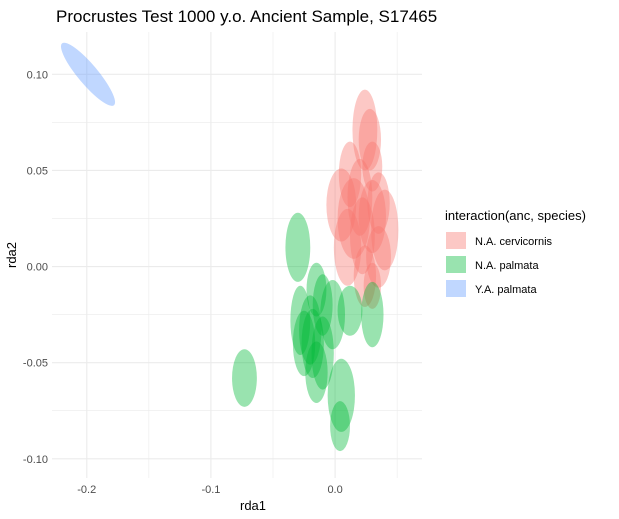  I want to click on x-axis-title: rda1, so click(253, 505).